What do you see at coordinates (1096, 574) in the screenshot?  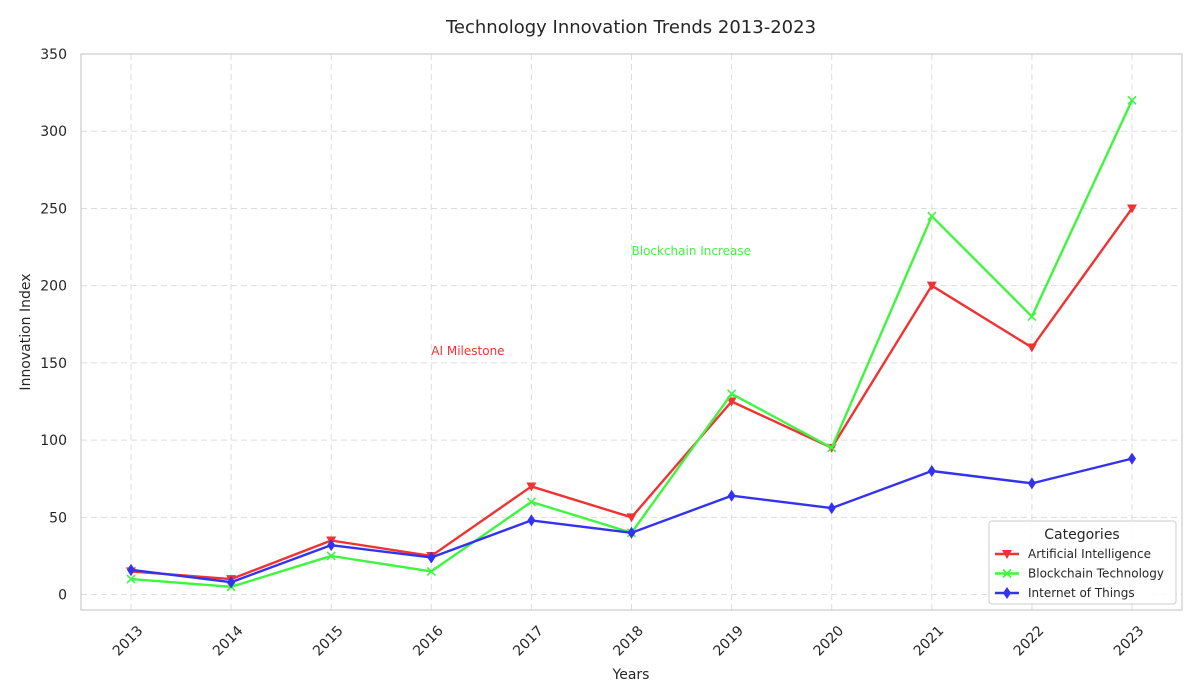 I see `legend-label: Blockchain Technology` at bounding box center [1096, 574].